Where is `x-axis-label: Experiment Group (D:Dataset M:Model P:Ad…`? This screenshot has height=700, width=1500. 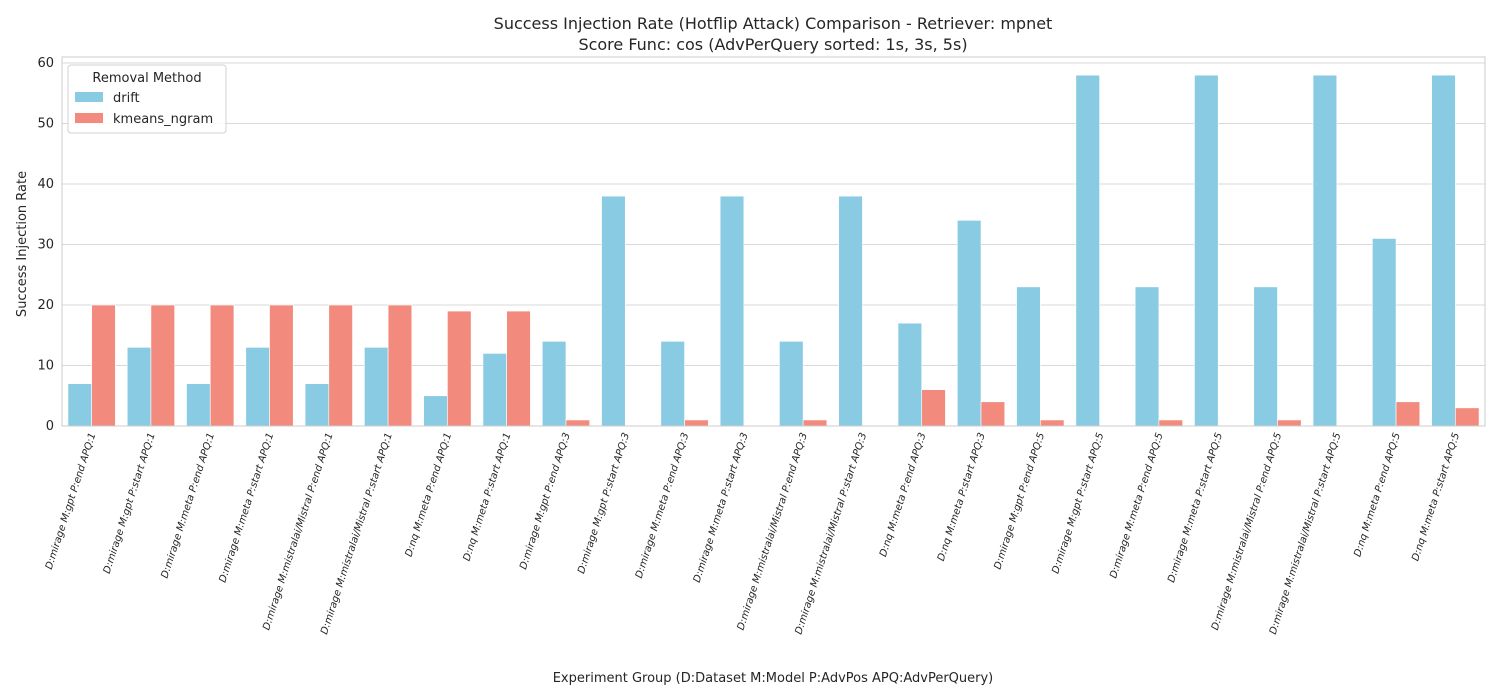 x-axis-label: Experiment Group (D:Dataset M:Model P:Ad… is located at coordinates (773, 678).